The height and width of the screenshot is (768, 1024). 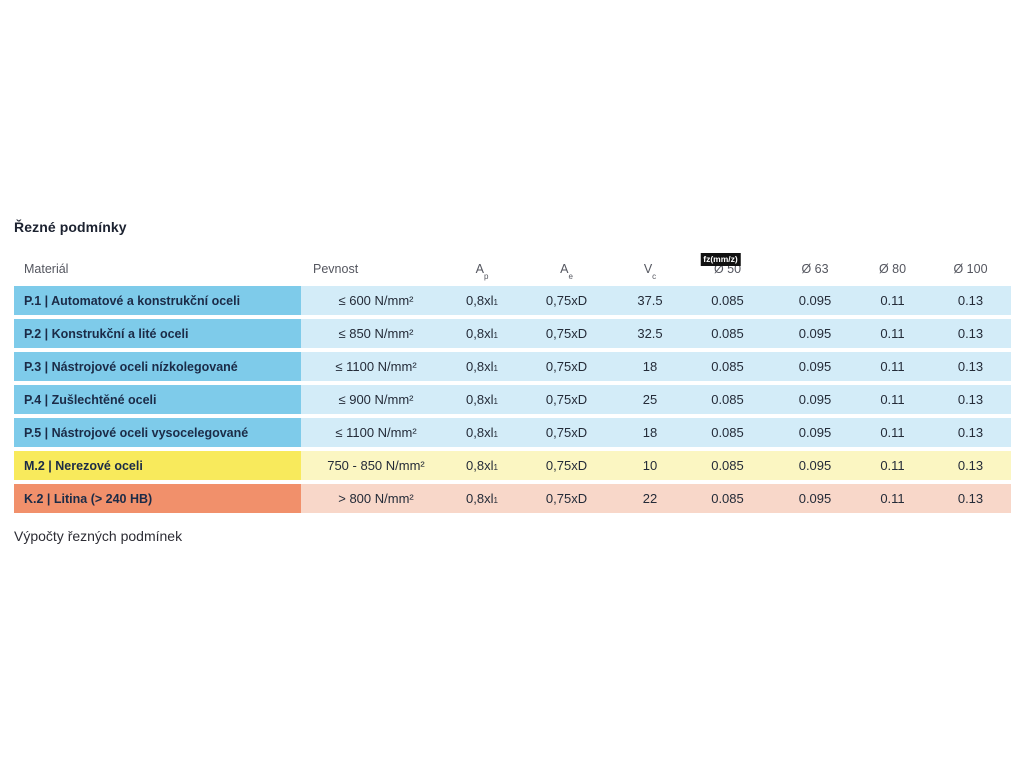 What do you see at coordinates (970, 269) in the screenshot?
I see `header-diameter-100: Ø 100` at bounding box center [970, 269].